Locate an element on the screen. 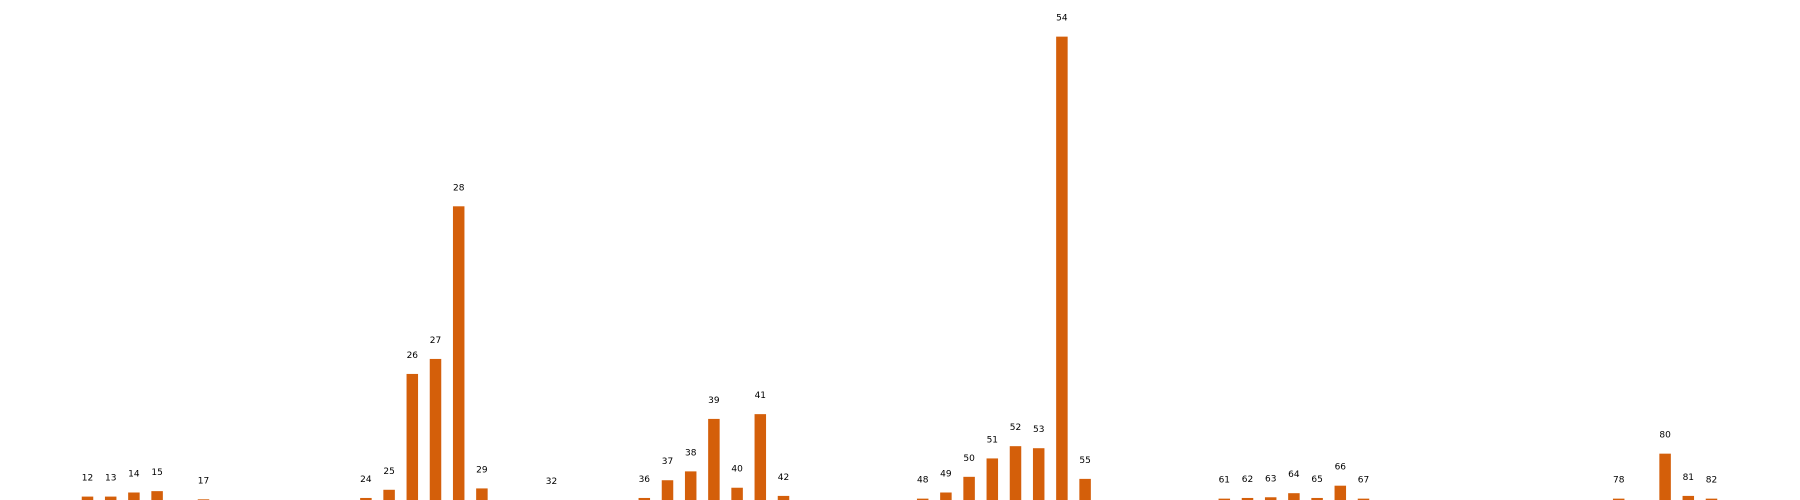 Image resolution: width=1800 pixels, height=500 pixels. bar-label-17: 17 is located at coordinates (203, 481).